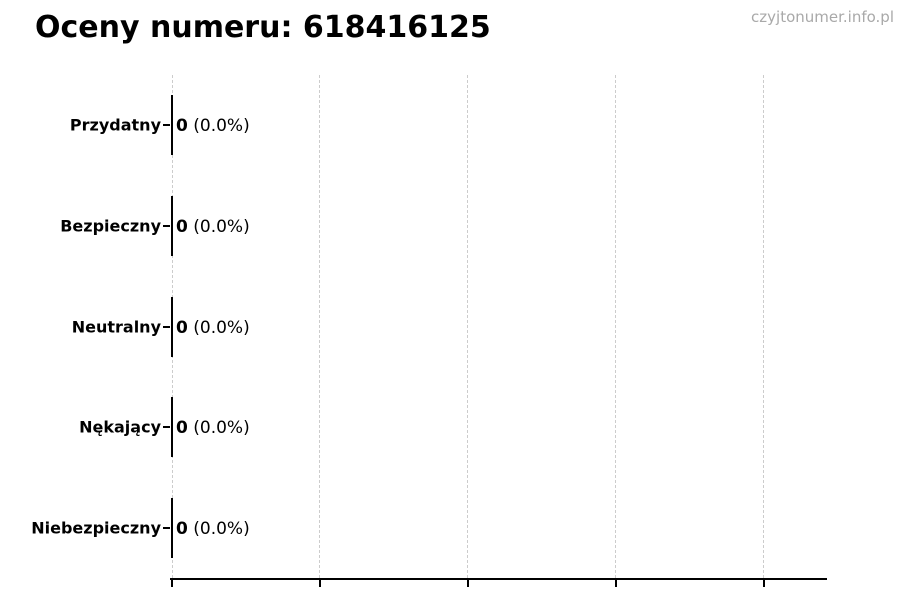 This screenshot has width=900, height=600. Describe the element at coordinates (96, 528) in the screenshot. I see `category-label: Niebezpieczny` at that location.